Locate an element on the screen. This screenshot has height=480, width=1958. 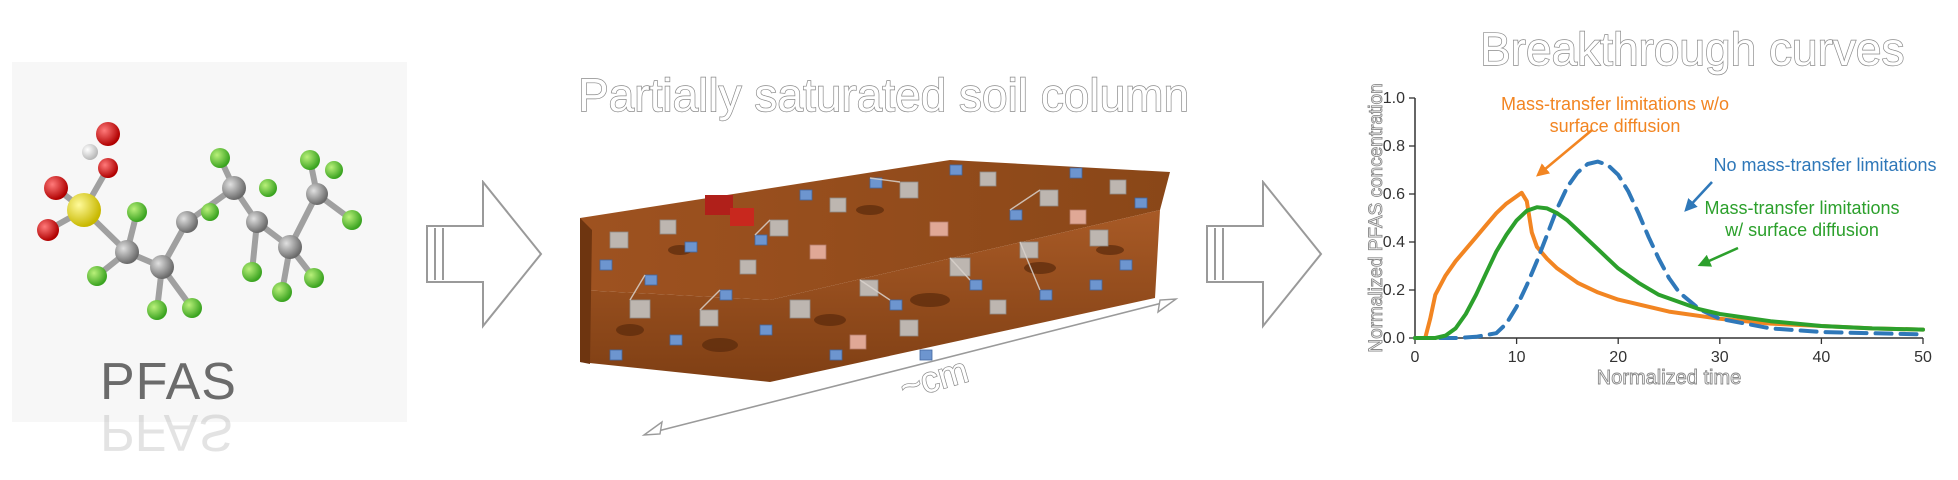
y-tick-label: 0.4 is located at coordinates (1394, 242).